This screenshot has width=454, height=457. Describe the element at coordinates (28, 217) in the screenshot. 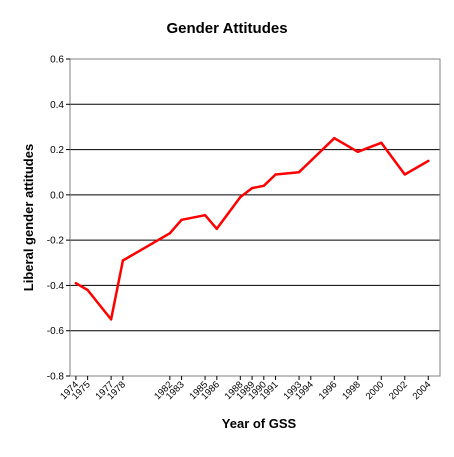

I see `y-axis-label: Liberal gender attitudes` at that location.